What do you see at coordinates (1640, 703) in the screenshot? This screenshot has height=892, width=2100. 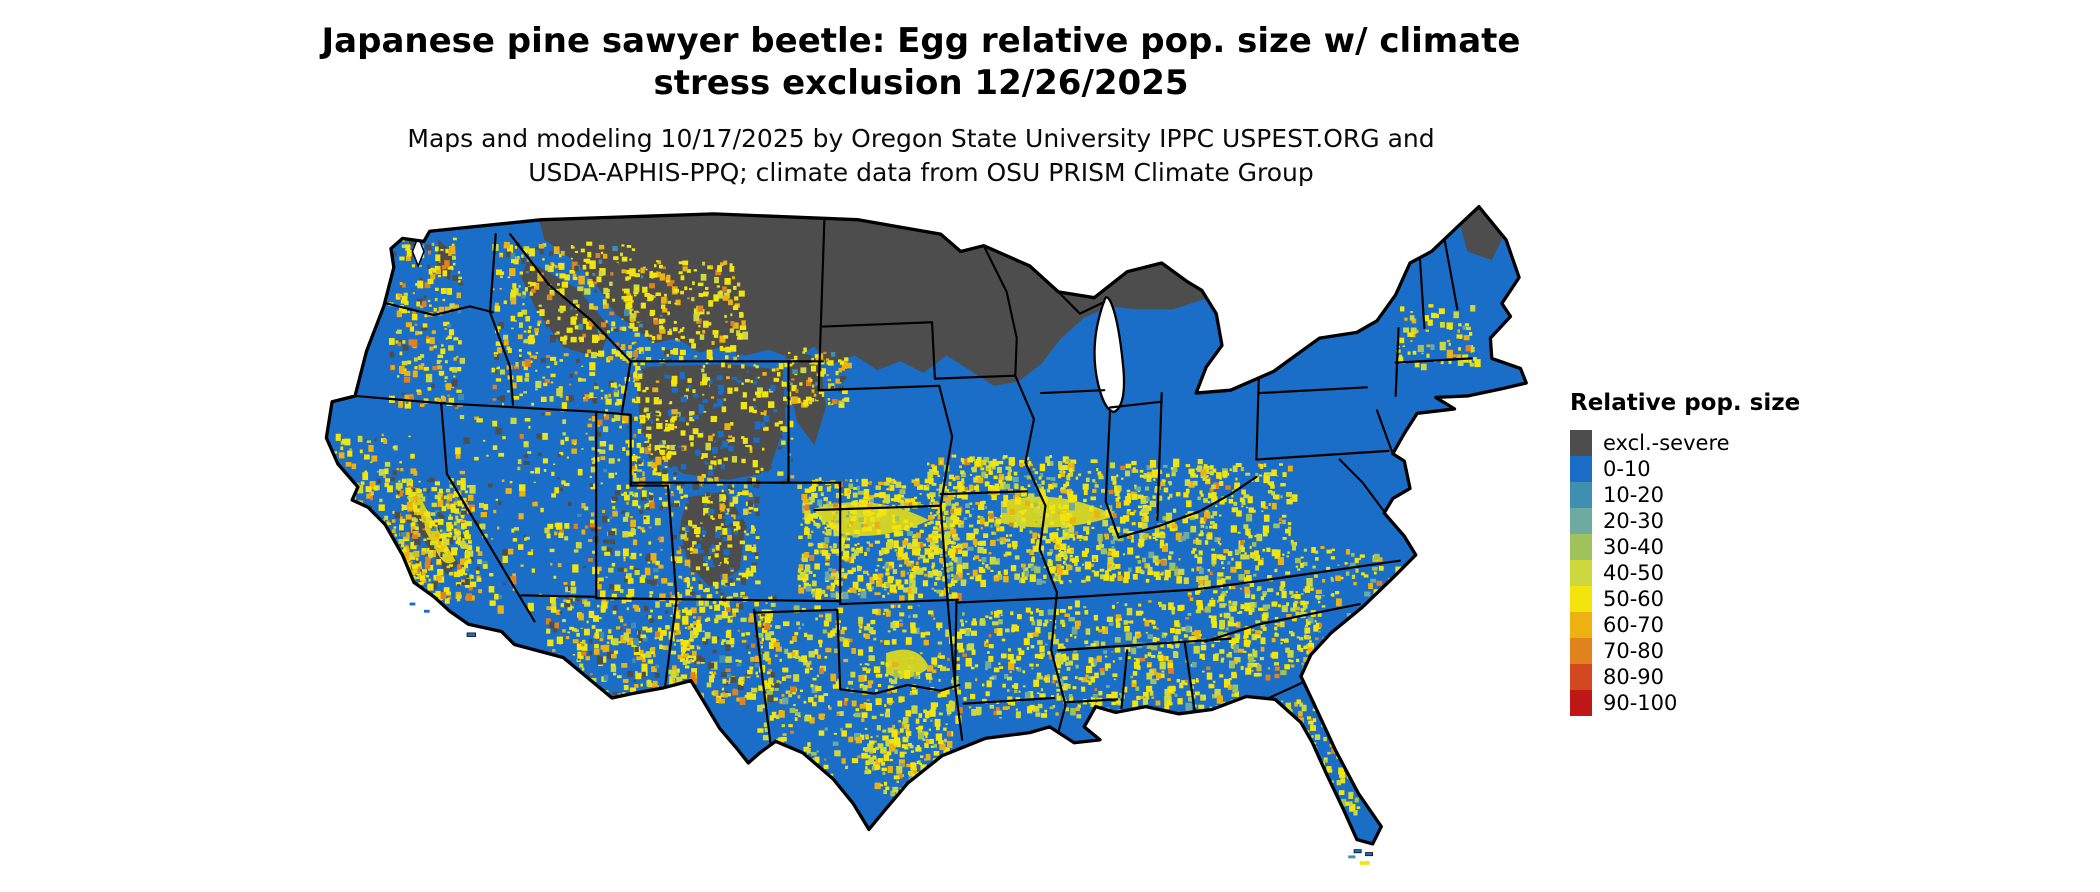 I see `legend-label: 90-100` at bounding box center [1640, 703].